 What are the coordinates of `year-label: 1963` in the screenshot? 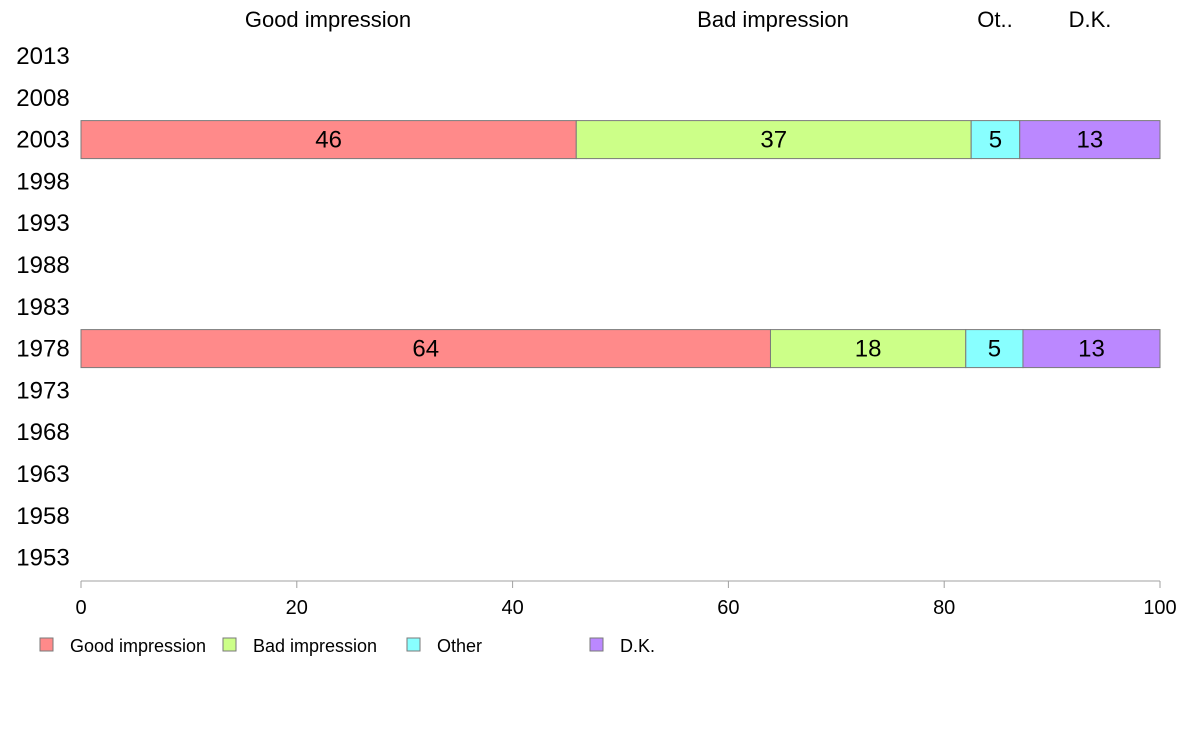 It's located at (42, 474).